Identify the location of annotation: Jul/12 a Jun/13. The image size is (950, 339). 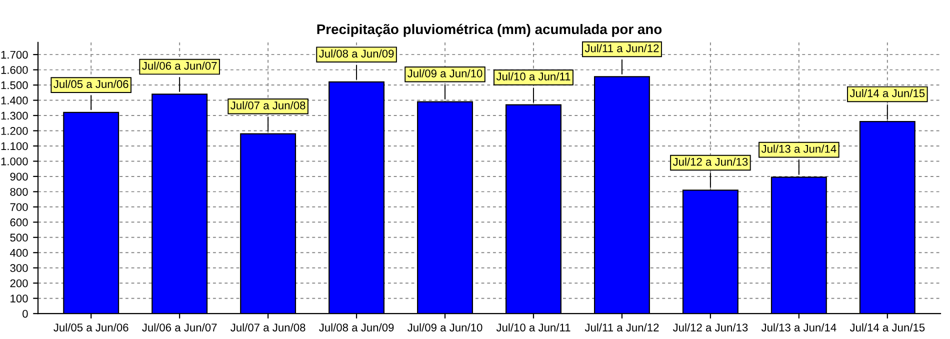
(710, 162).